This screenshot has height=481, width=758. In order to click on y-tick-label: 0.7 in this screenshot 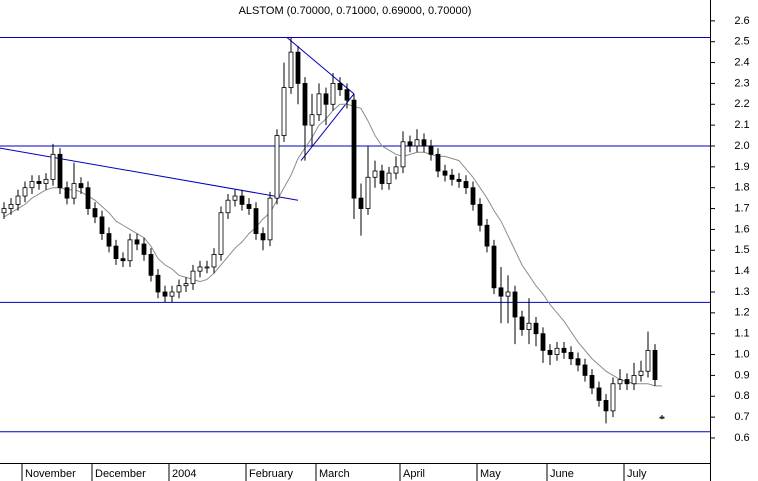, I will do `click(741, 417)`.